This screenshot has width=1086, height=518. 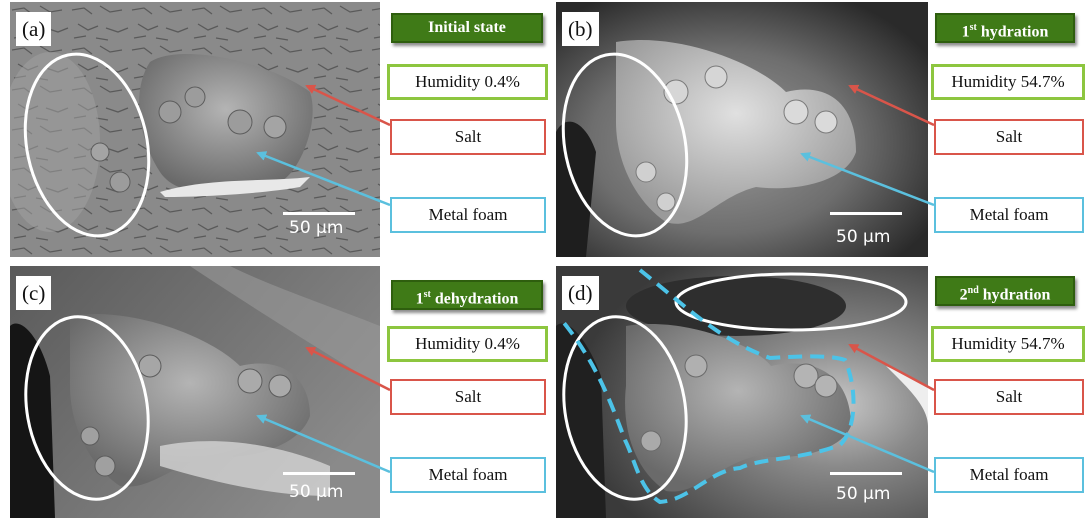 What do you see at coordinates (34, 29) in the screenshot?
I see `panel-label-a: (a)` at bounding box center [34, 29].